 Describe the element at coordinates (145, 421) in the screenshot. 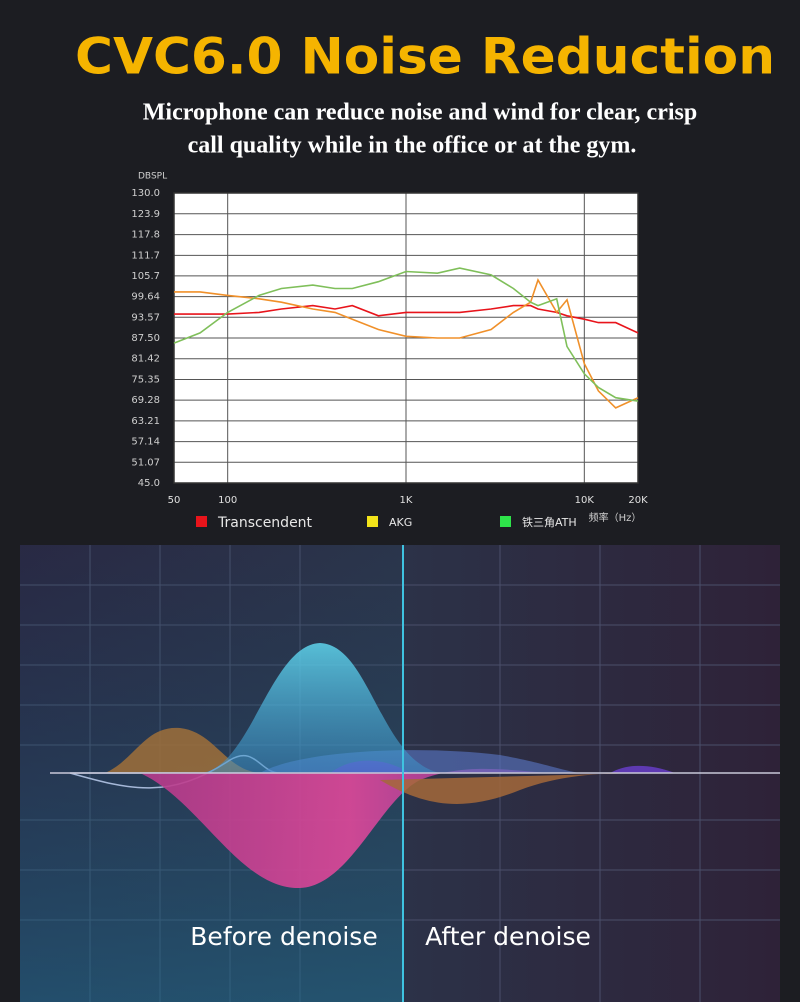

I see `y-tick-label: 63.21` at that location.